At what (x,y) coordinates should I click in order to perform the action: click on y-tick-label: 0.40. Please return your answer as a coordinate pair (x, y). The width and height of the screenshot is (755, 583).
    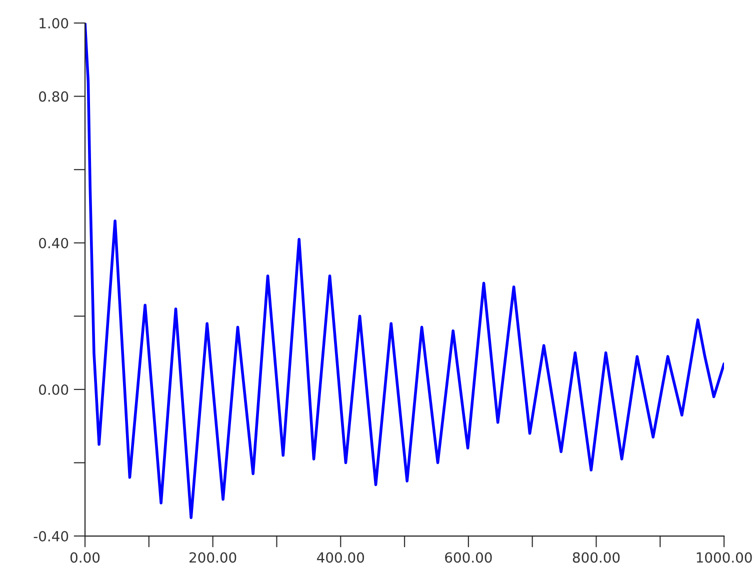
    Looking at the image, I should click on (53, 243).